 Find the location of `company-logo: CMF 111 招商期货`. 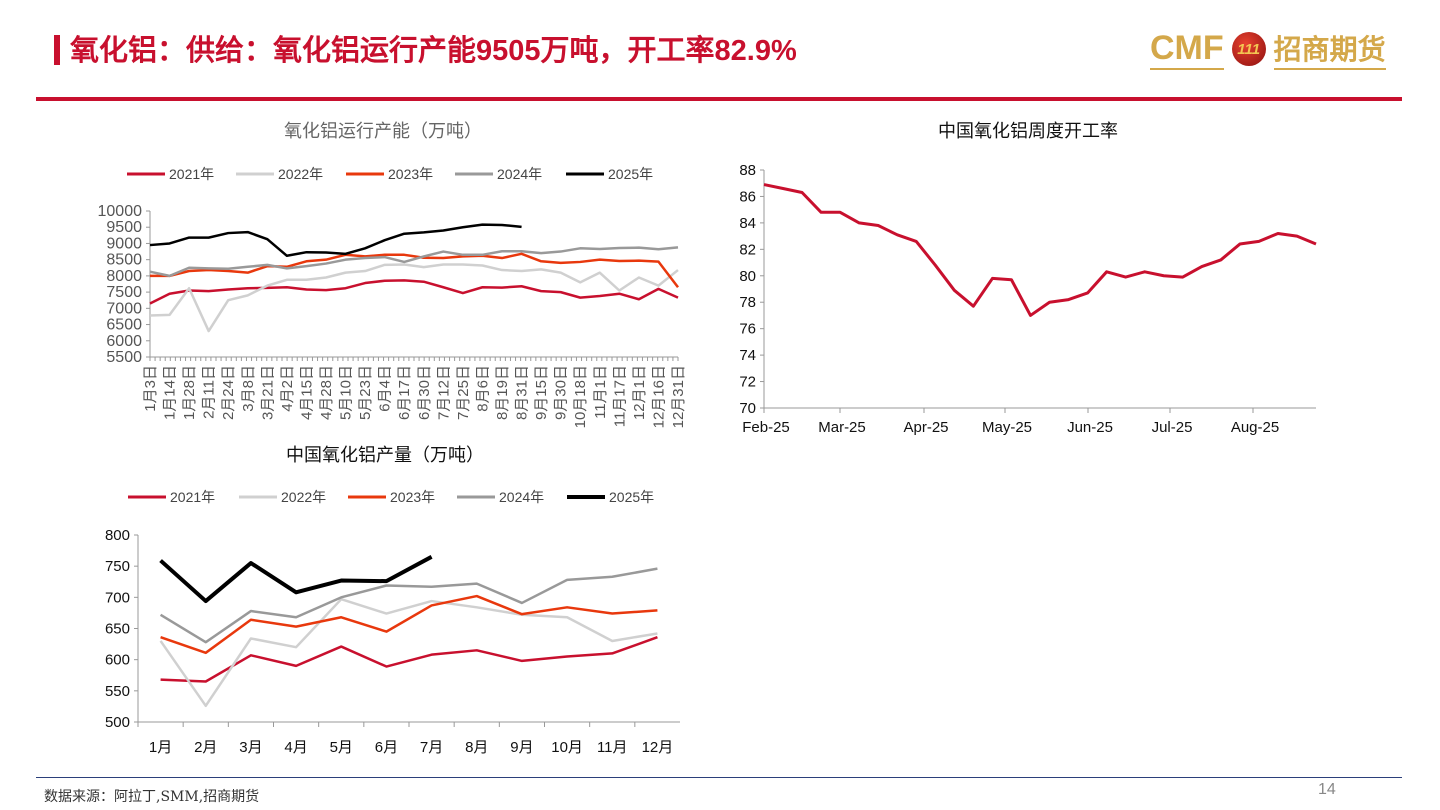

company-logo: CMF 111 招商期货 is located at coordinates (1268, 49).